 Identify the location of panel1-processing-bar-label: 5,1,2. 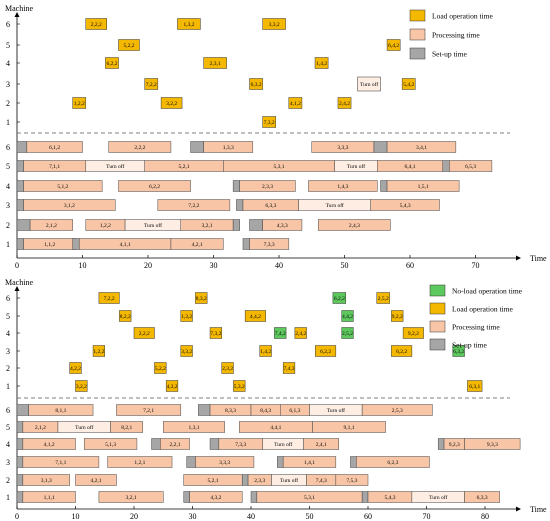
(62, 187).